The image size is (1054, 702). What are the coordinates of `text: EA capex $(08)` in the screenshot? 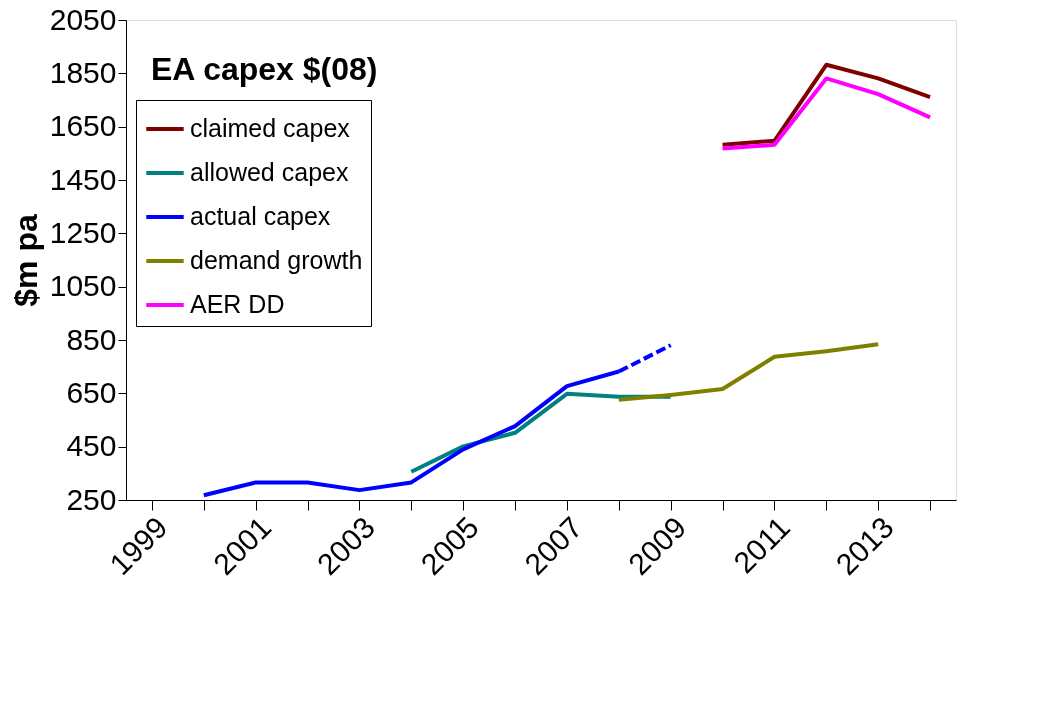 It's located at (264, 69).